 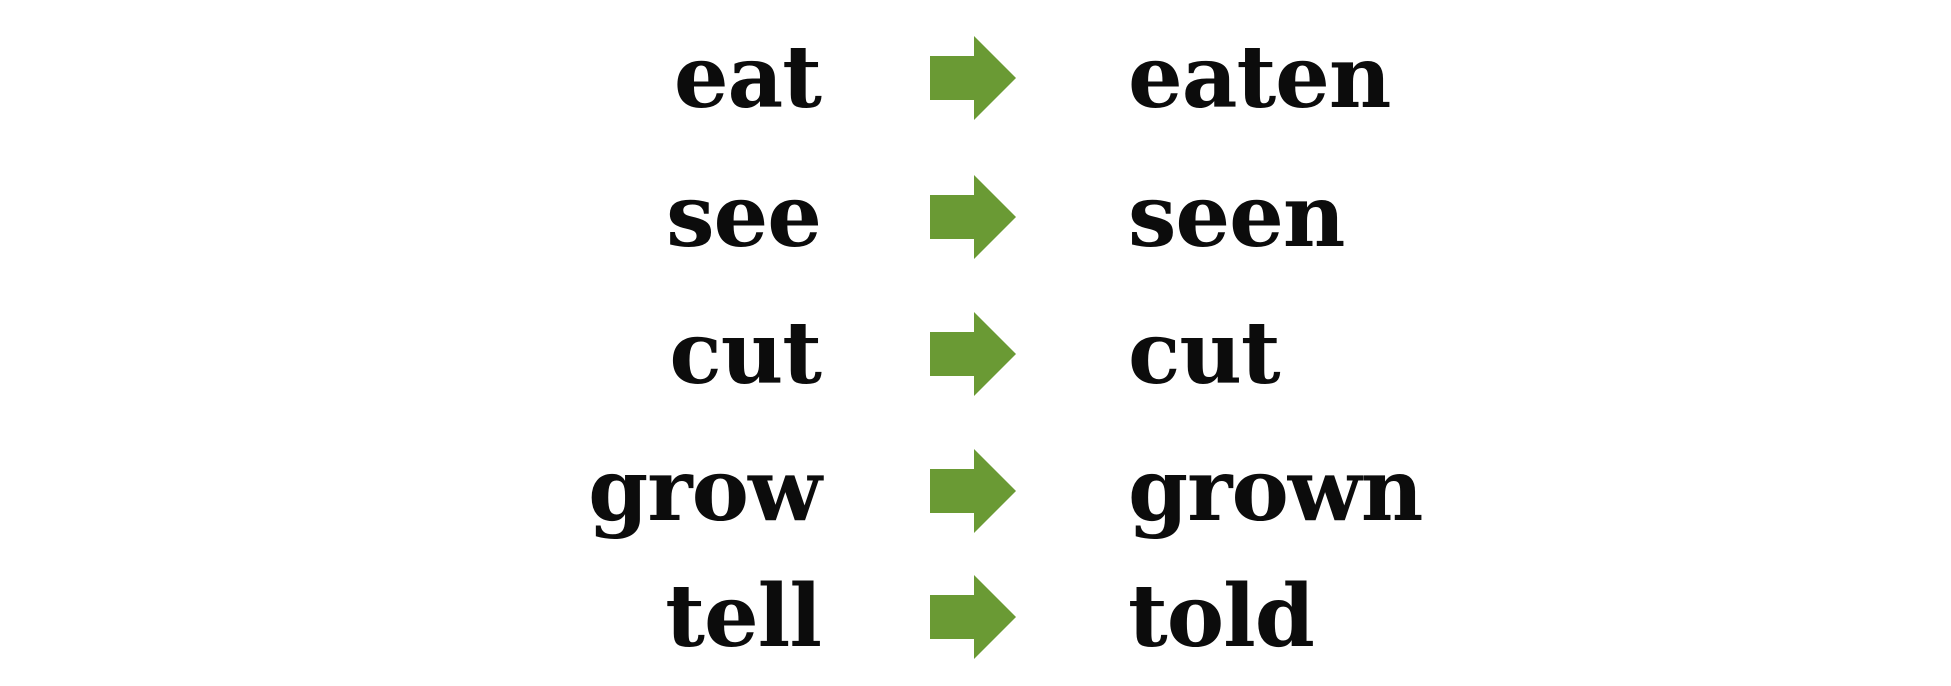 What do you see at coordinates (743, 616) in the screenshot?
I see `base-verb: tell` at bounding box center [743, 616].